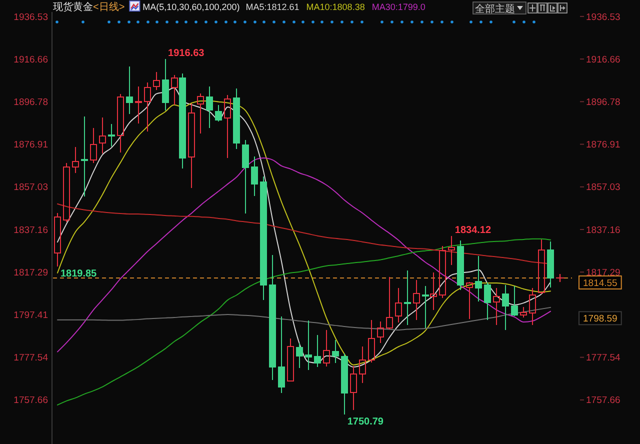 The width and height of the screenshot is (640, 444). What do you see at coordinates (31, 17) in the screenshot?
I see `y-tick-label: 1936.53` at bounding box center [31, 17].